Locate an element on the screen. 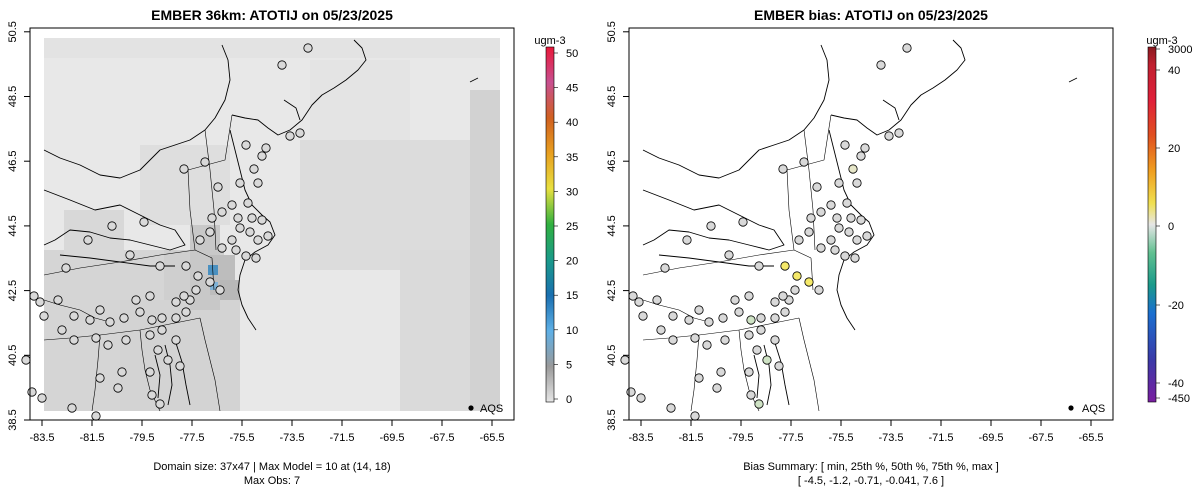  legend-point-marker is located at coordinates (471, 408).